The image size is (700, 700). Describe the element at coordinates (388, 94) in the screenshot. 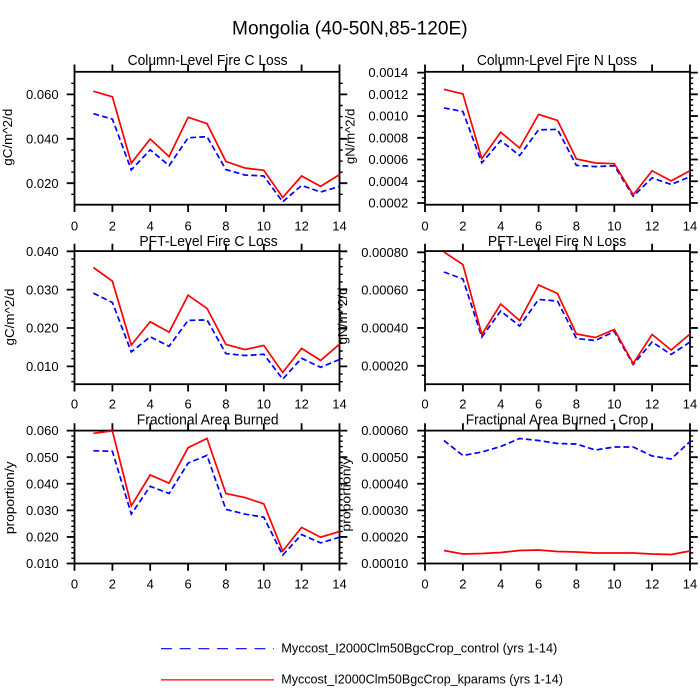

I see `svg-text: 0.0012` at that location.